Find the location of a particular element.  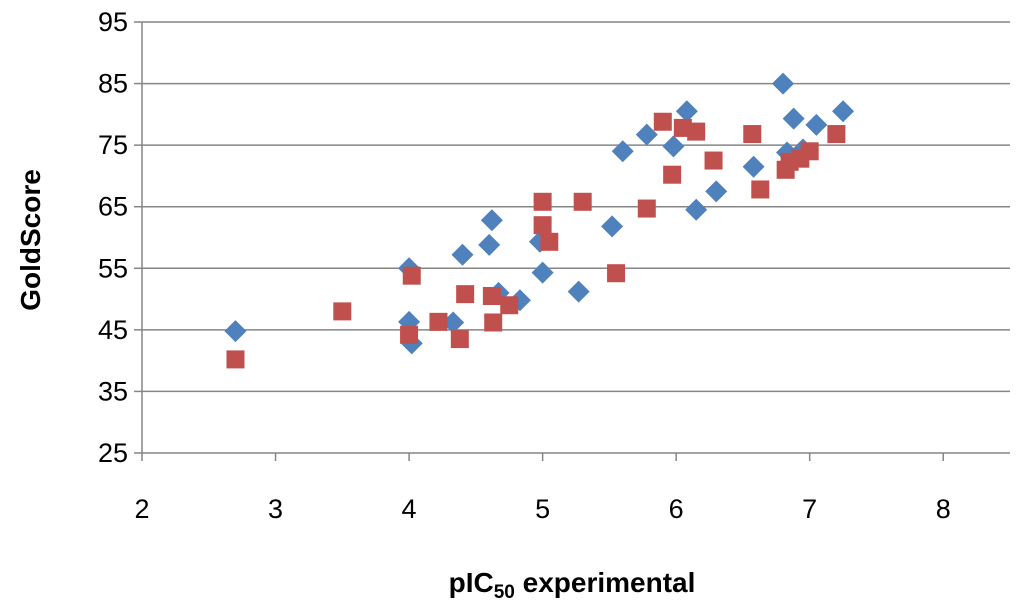

y-tick-label-65: 65 is located at coordinates (113, 207).